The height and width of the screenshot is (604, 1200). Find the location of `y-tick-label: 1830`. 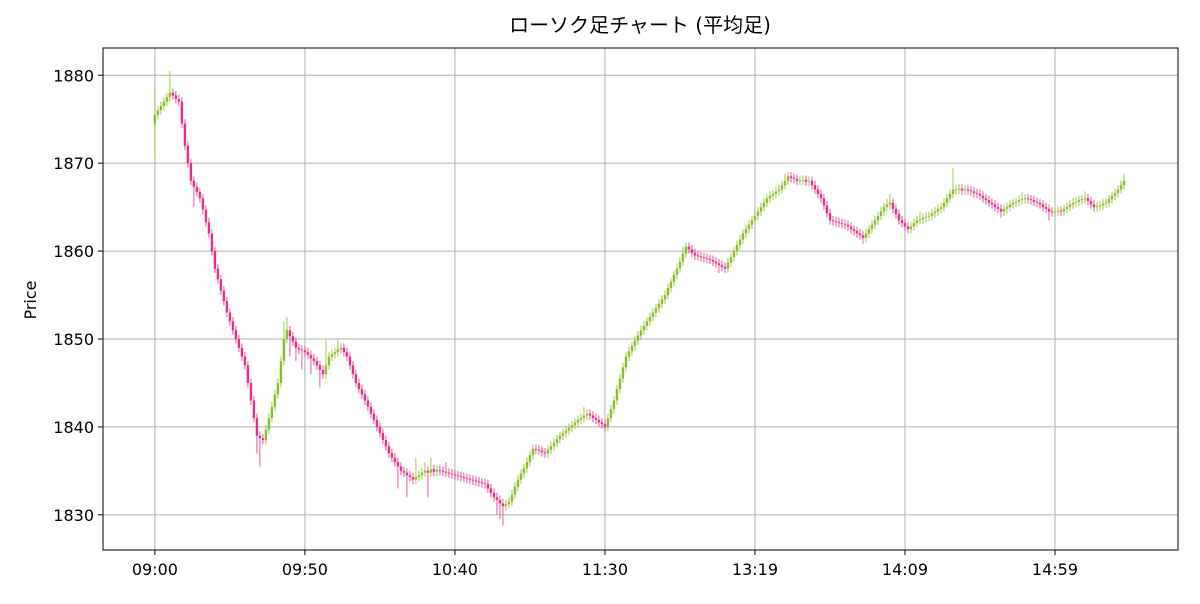

y-tick-label: 1830 is located at coordinates (73, 515).